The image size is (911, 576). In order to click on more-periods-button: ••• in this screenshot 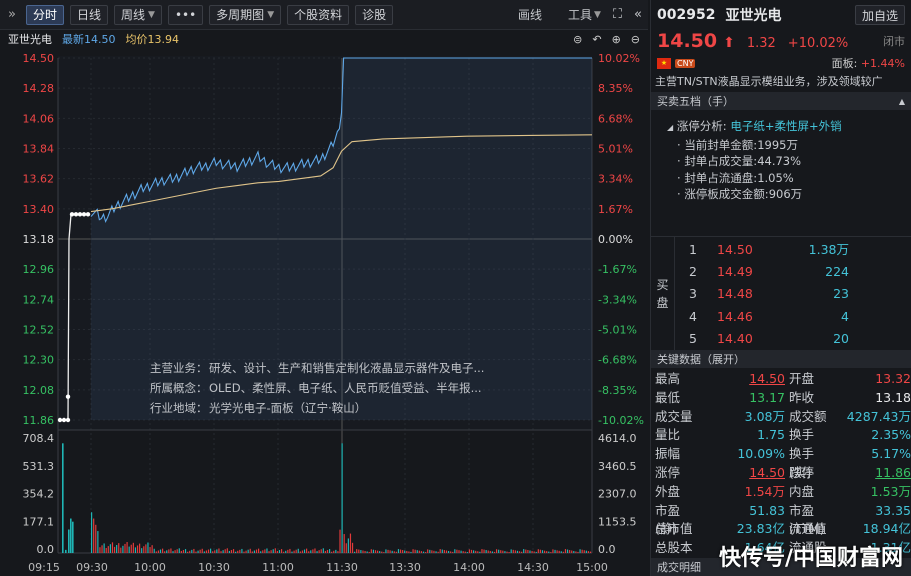, I will do `click(185, 14)`.